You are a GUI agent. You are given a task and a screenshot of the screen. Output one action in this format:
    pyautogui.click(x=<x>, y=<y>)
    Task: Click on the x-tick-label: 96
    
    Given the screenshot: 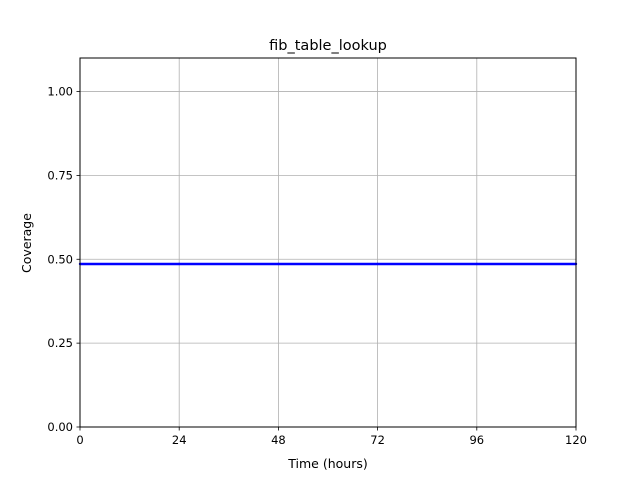 What is the action you would take?
    pyautogui.click(x=476, y=440)
    